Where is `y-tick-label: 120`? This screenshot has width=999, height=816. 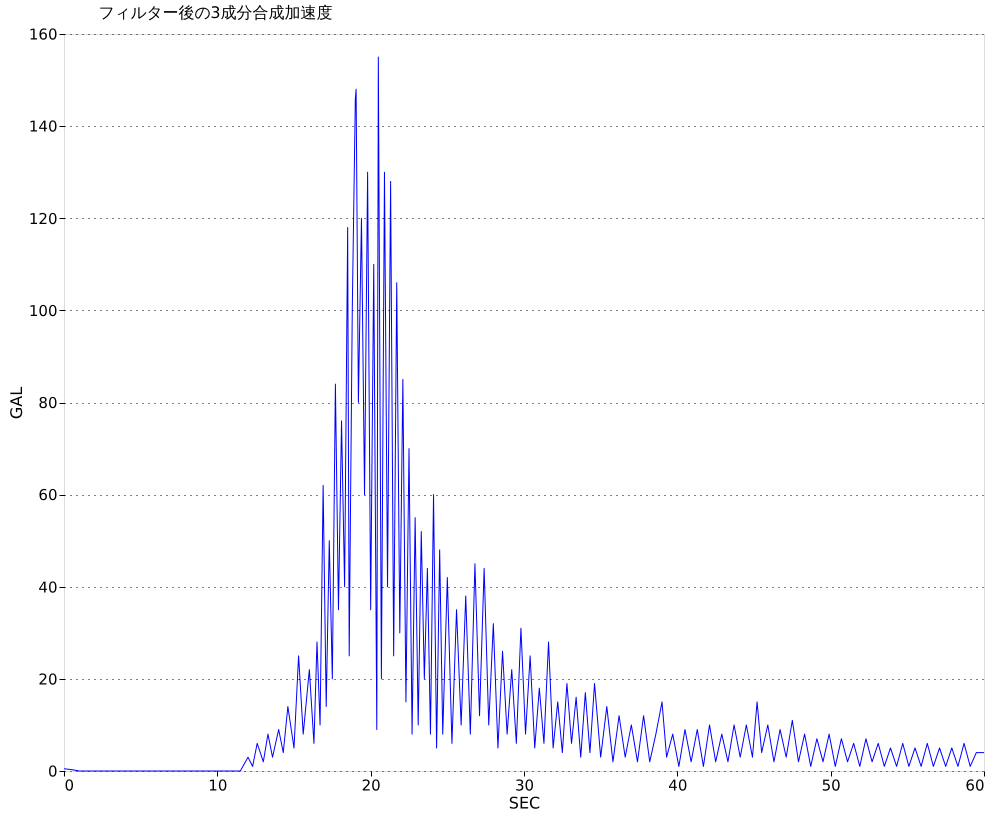 y-tick-label: 120 is located at coordinates (43, 219).